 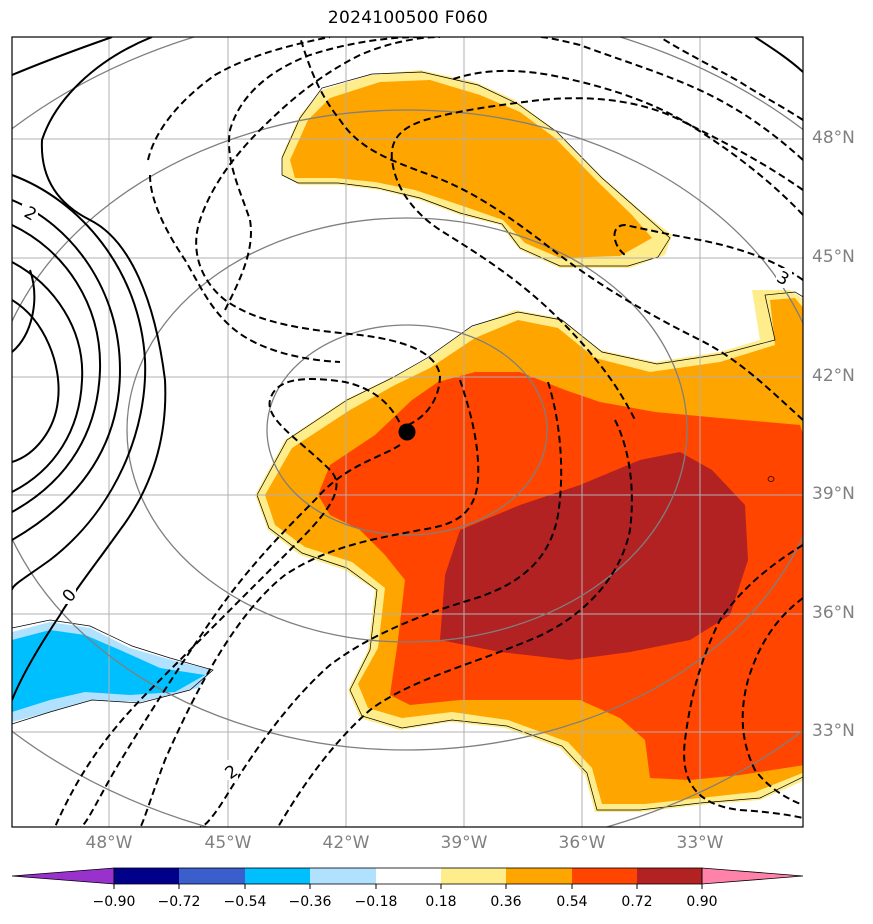 What do you see at coordinates (637, 902) in the screenshot?
I see `colorbar-tick-label: 0.72` at bounding box center [637, 902].